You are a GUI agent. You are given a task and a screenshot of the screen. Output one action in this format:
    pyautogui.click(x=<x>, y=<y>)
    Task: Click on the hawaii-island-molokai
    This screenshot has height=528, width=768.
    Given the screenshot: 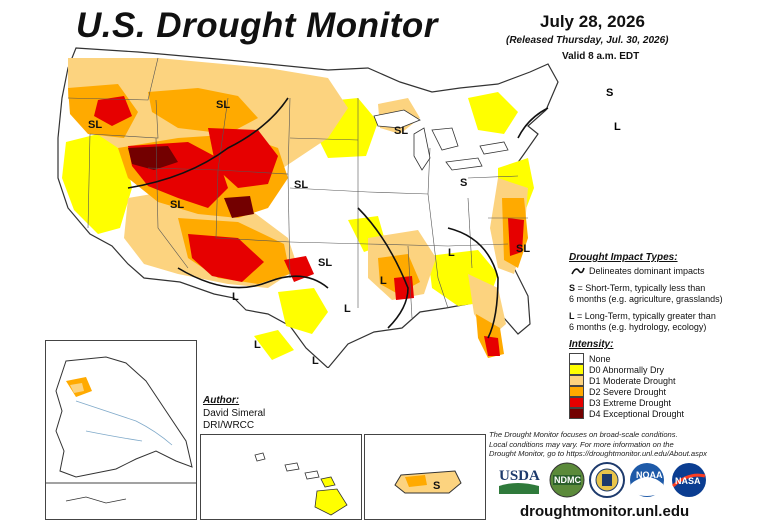 What is the action you would take?
    pyautogui.click(x=312, y=475)
    